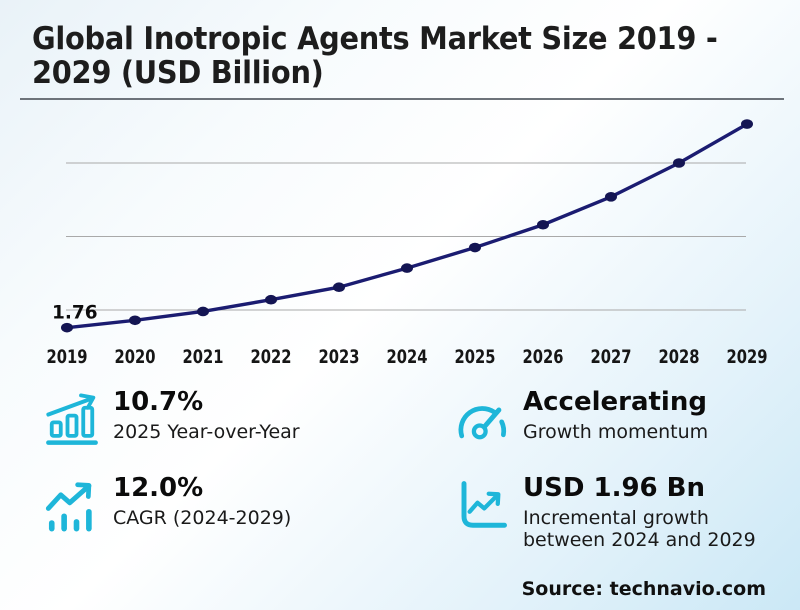 The width and height of the screenshot is (800, 610). Describe the element at coordinates (158, 488) in the screenshot. I see `stat-cagr-value: 12.0%` at that location.